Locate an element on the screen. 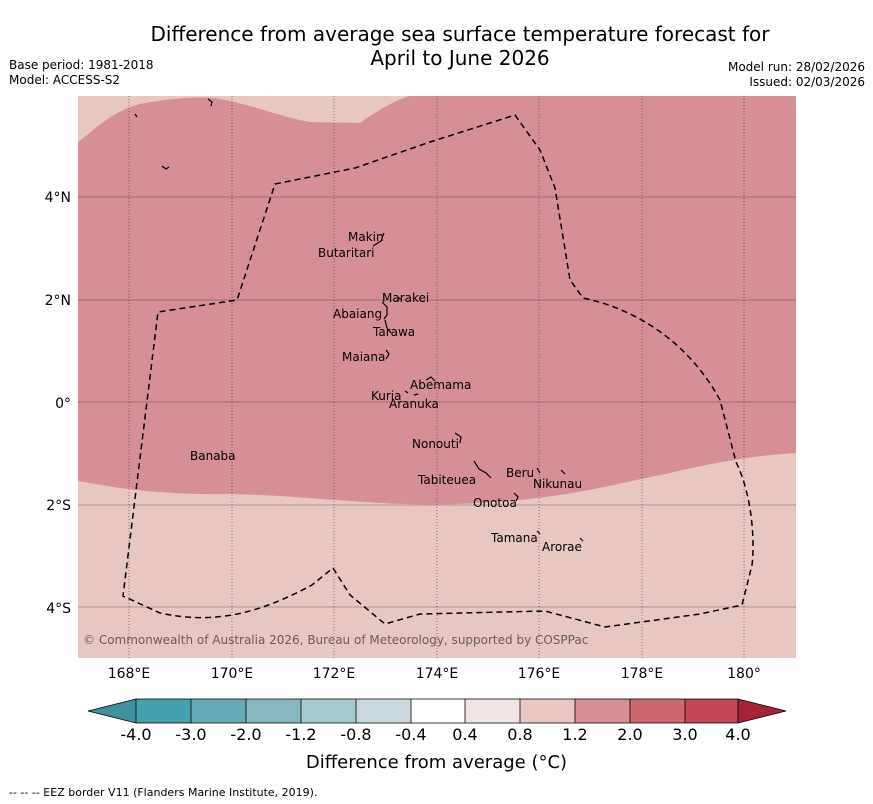 Image resolution: width=873 pixels, height=804 pixels. place-label: Tarawa is located at coordinates (393, 332).